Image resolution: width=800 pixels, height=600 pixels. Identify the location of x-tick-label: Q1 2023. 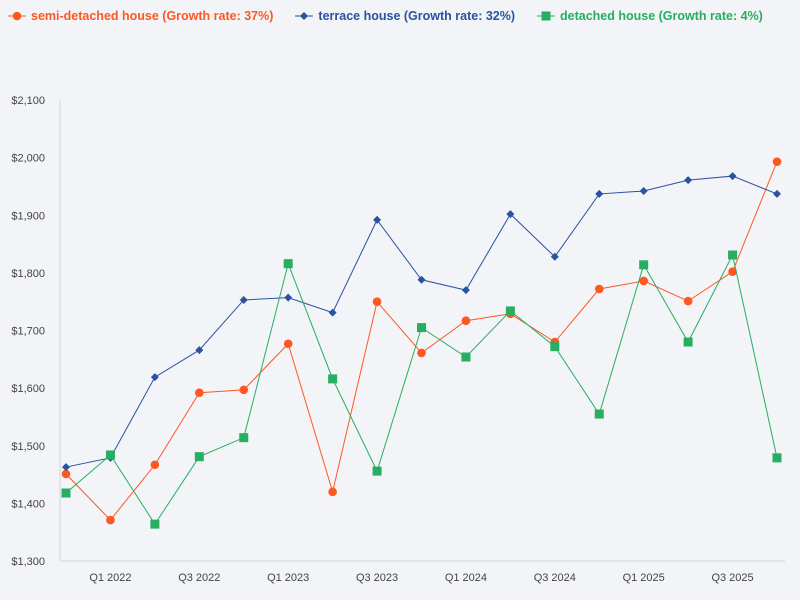
(288, 578).